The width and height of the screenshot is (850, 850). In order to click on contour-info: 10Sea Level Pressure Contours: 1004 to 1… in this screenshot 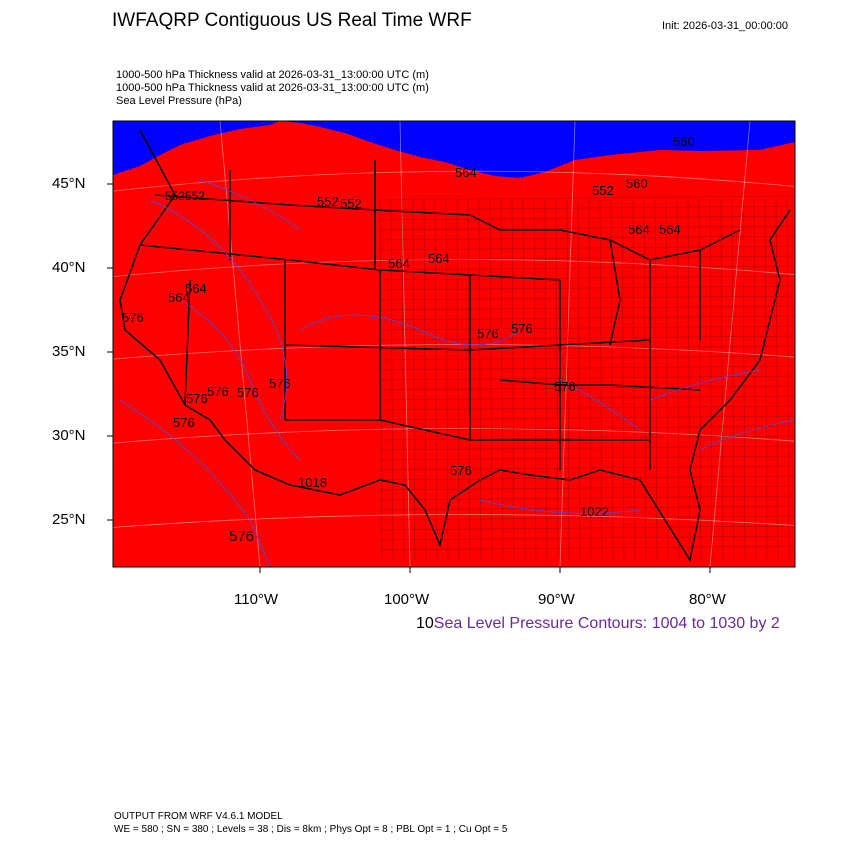, I will do `click(598, 624)`.